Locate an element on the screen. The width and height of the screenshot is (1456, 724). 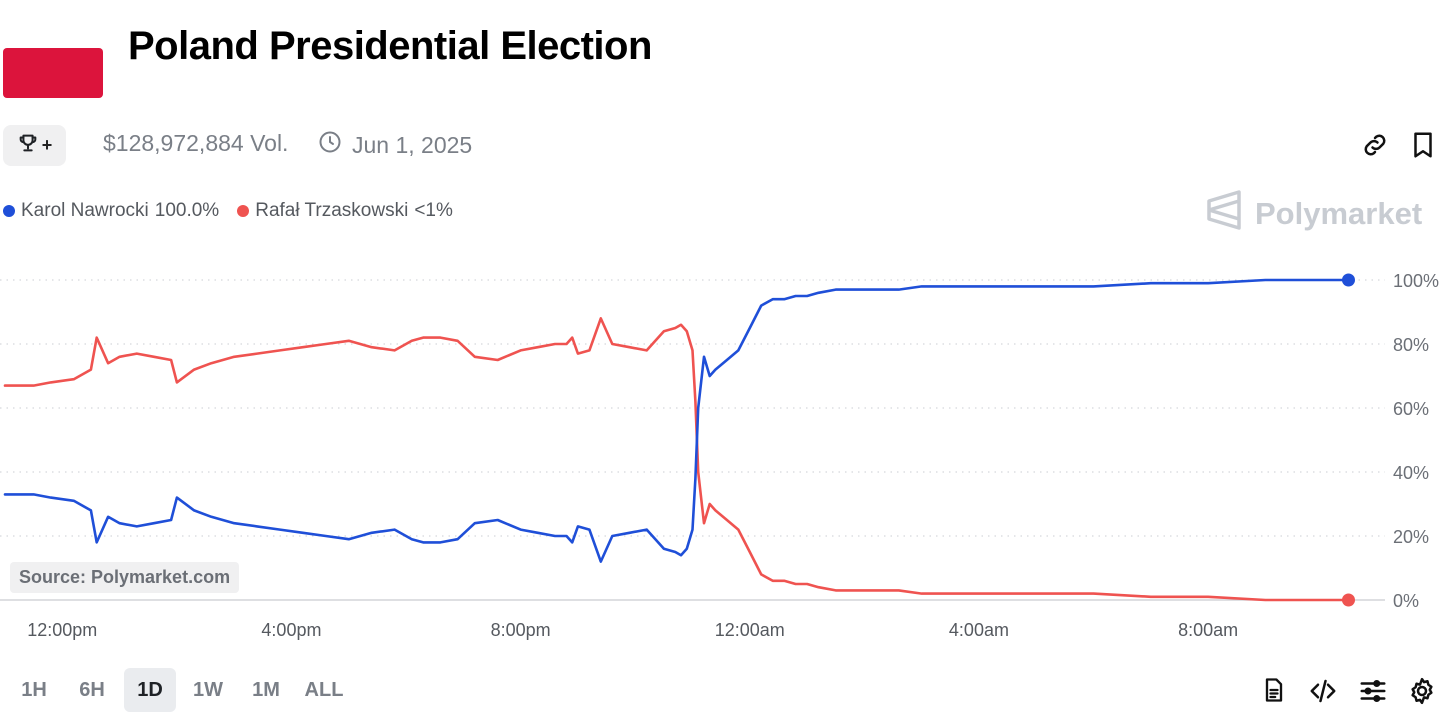
y-tick-label: 40% is located at coordinates (1411, 473).